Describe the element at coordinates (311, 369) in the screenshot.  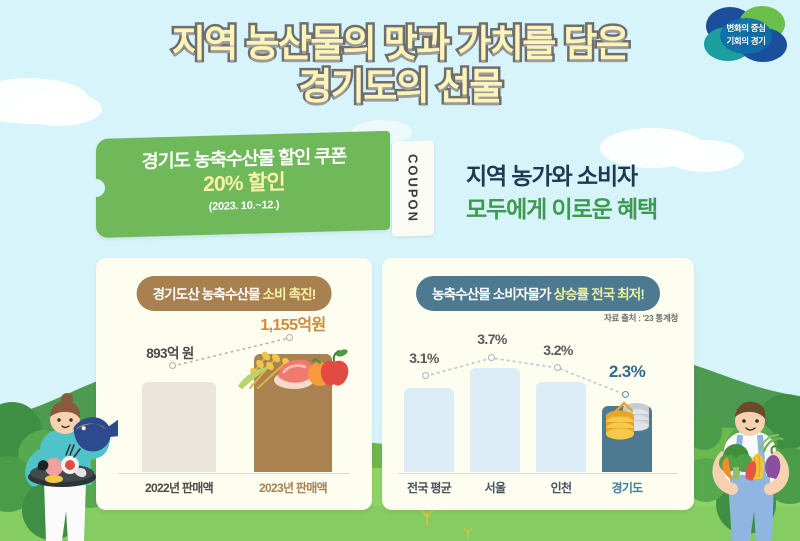
I see `food-illustration` at that location.